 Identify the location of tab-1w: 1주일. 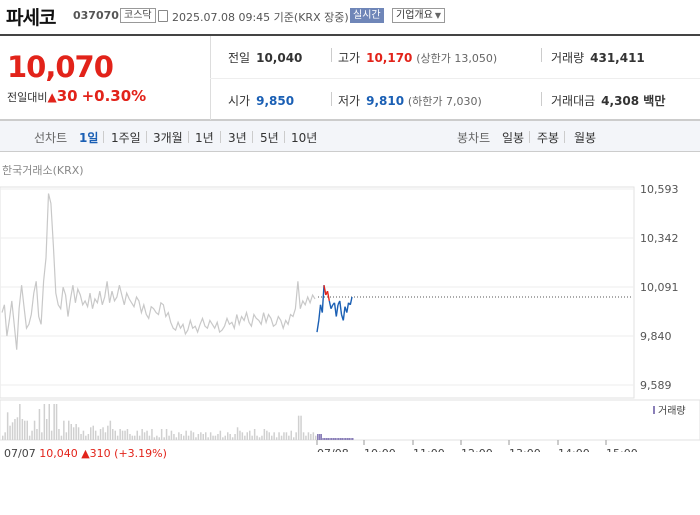
(126, 138).